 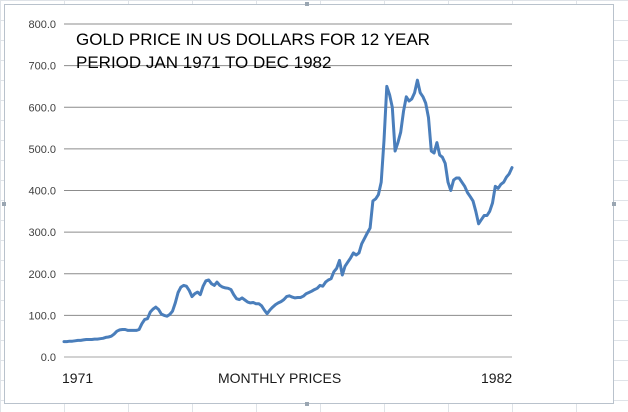 I want to click on resize-handle-right, so click(x=614, y=204).